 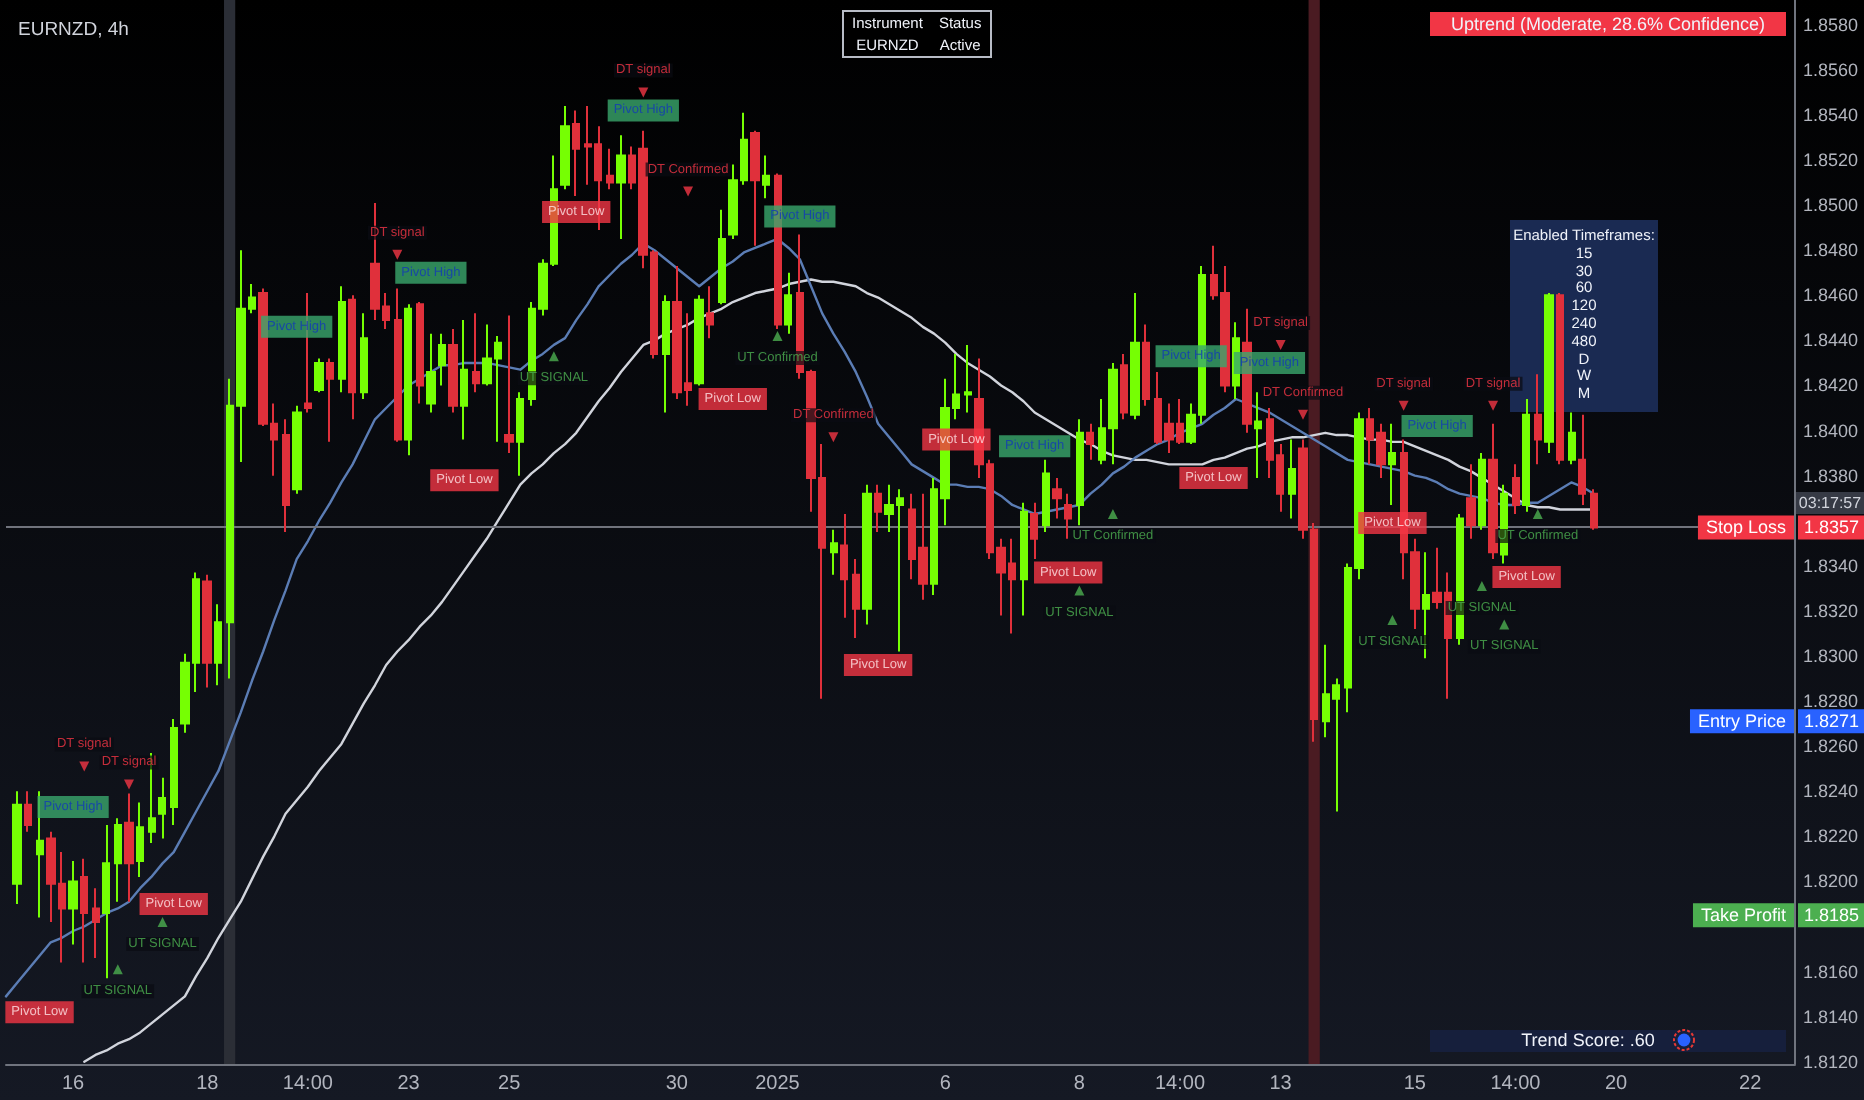 I want to click on y-tick-label: 1.8400, so click(x=1830, y=430).